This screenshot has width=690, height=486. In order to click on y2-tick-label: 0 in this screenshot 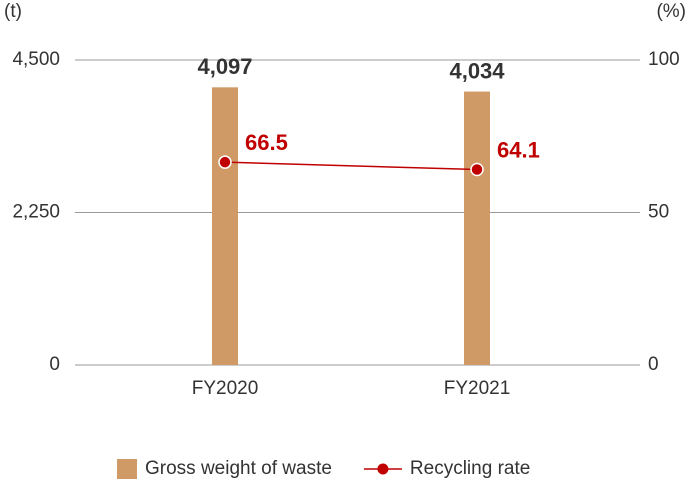, I will do `click(653, 364)`.